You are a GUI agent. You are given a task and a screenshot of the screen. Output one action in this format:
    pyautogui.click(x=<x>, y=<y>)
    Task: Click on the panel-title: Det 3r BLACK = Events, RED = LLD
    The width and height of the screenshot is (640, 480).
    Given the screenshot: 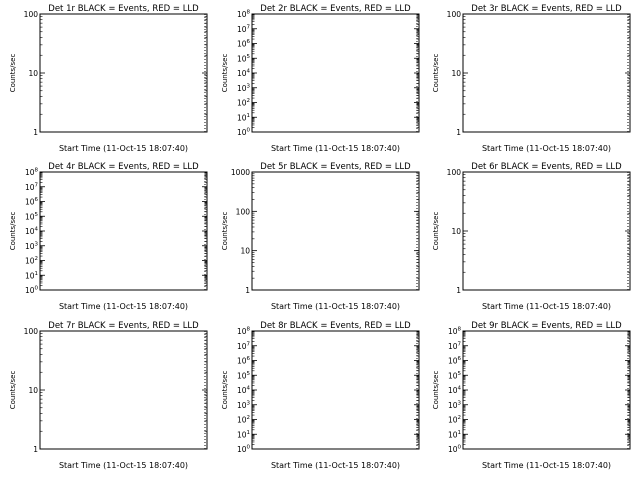 What is the action you would take?
    pyautogui.click(x=546, y=9)
    